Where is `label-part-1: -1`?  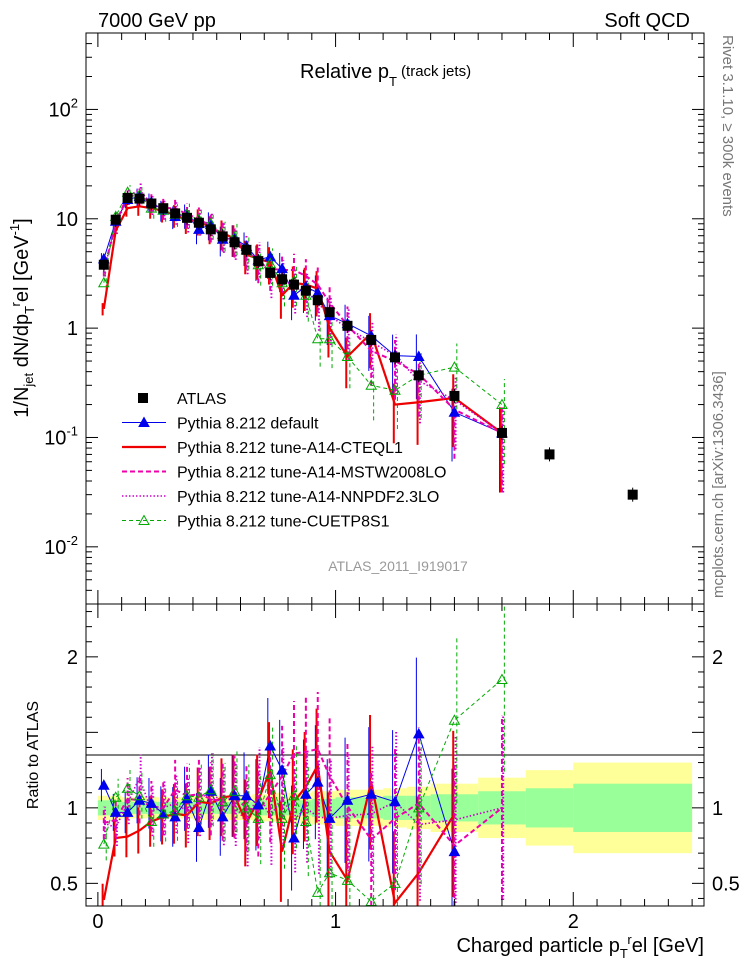
label-part-1: -1 is located at coordinates (72, 430).